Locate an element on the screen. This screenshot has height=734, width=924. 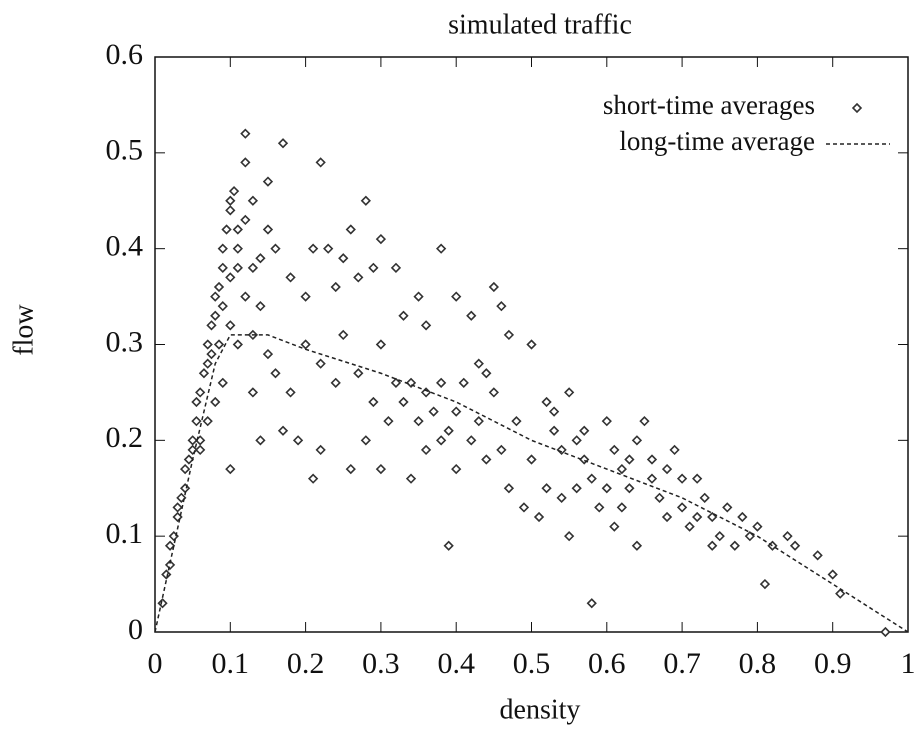
y-tick-label: 0.1 is located at coordinates (125, 533).